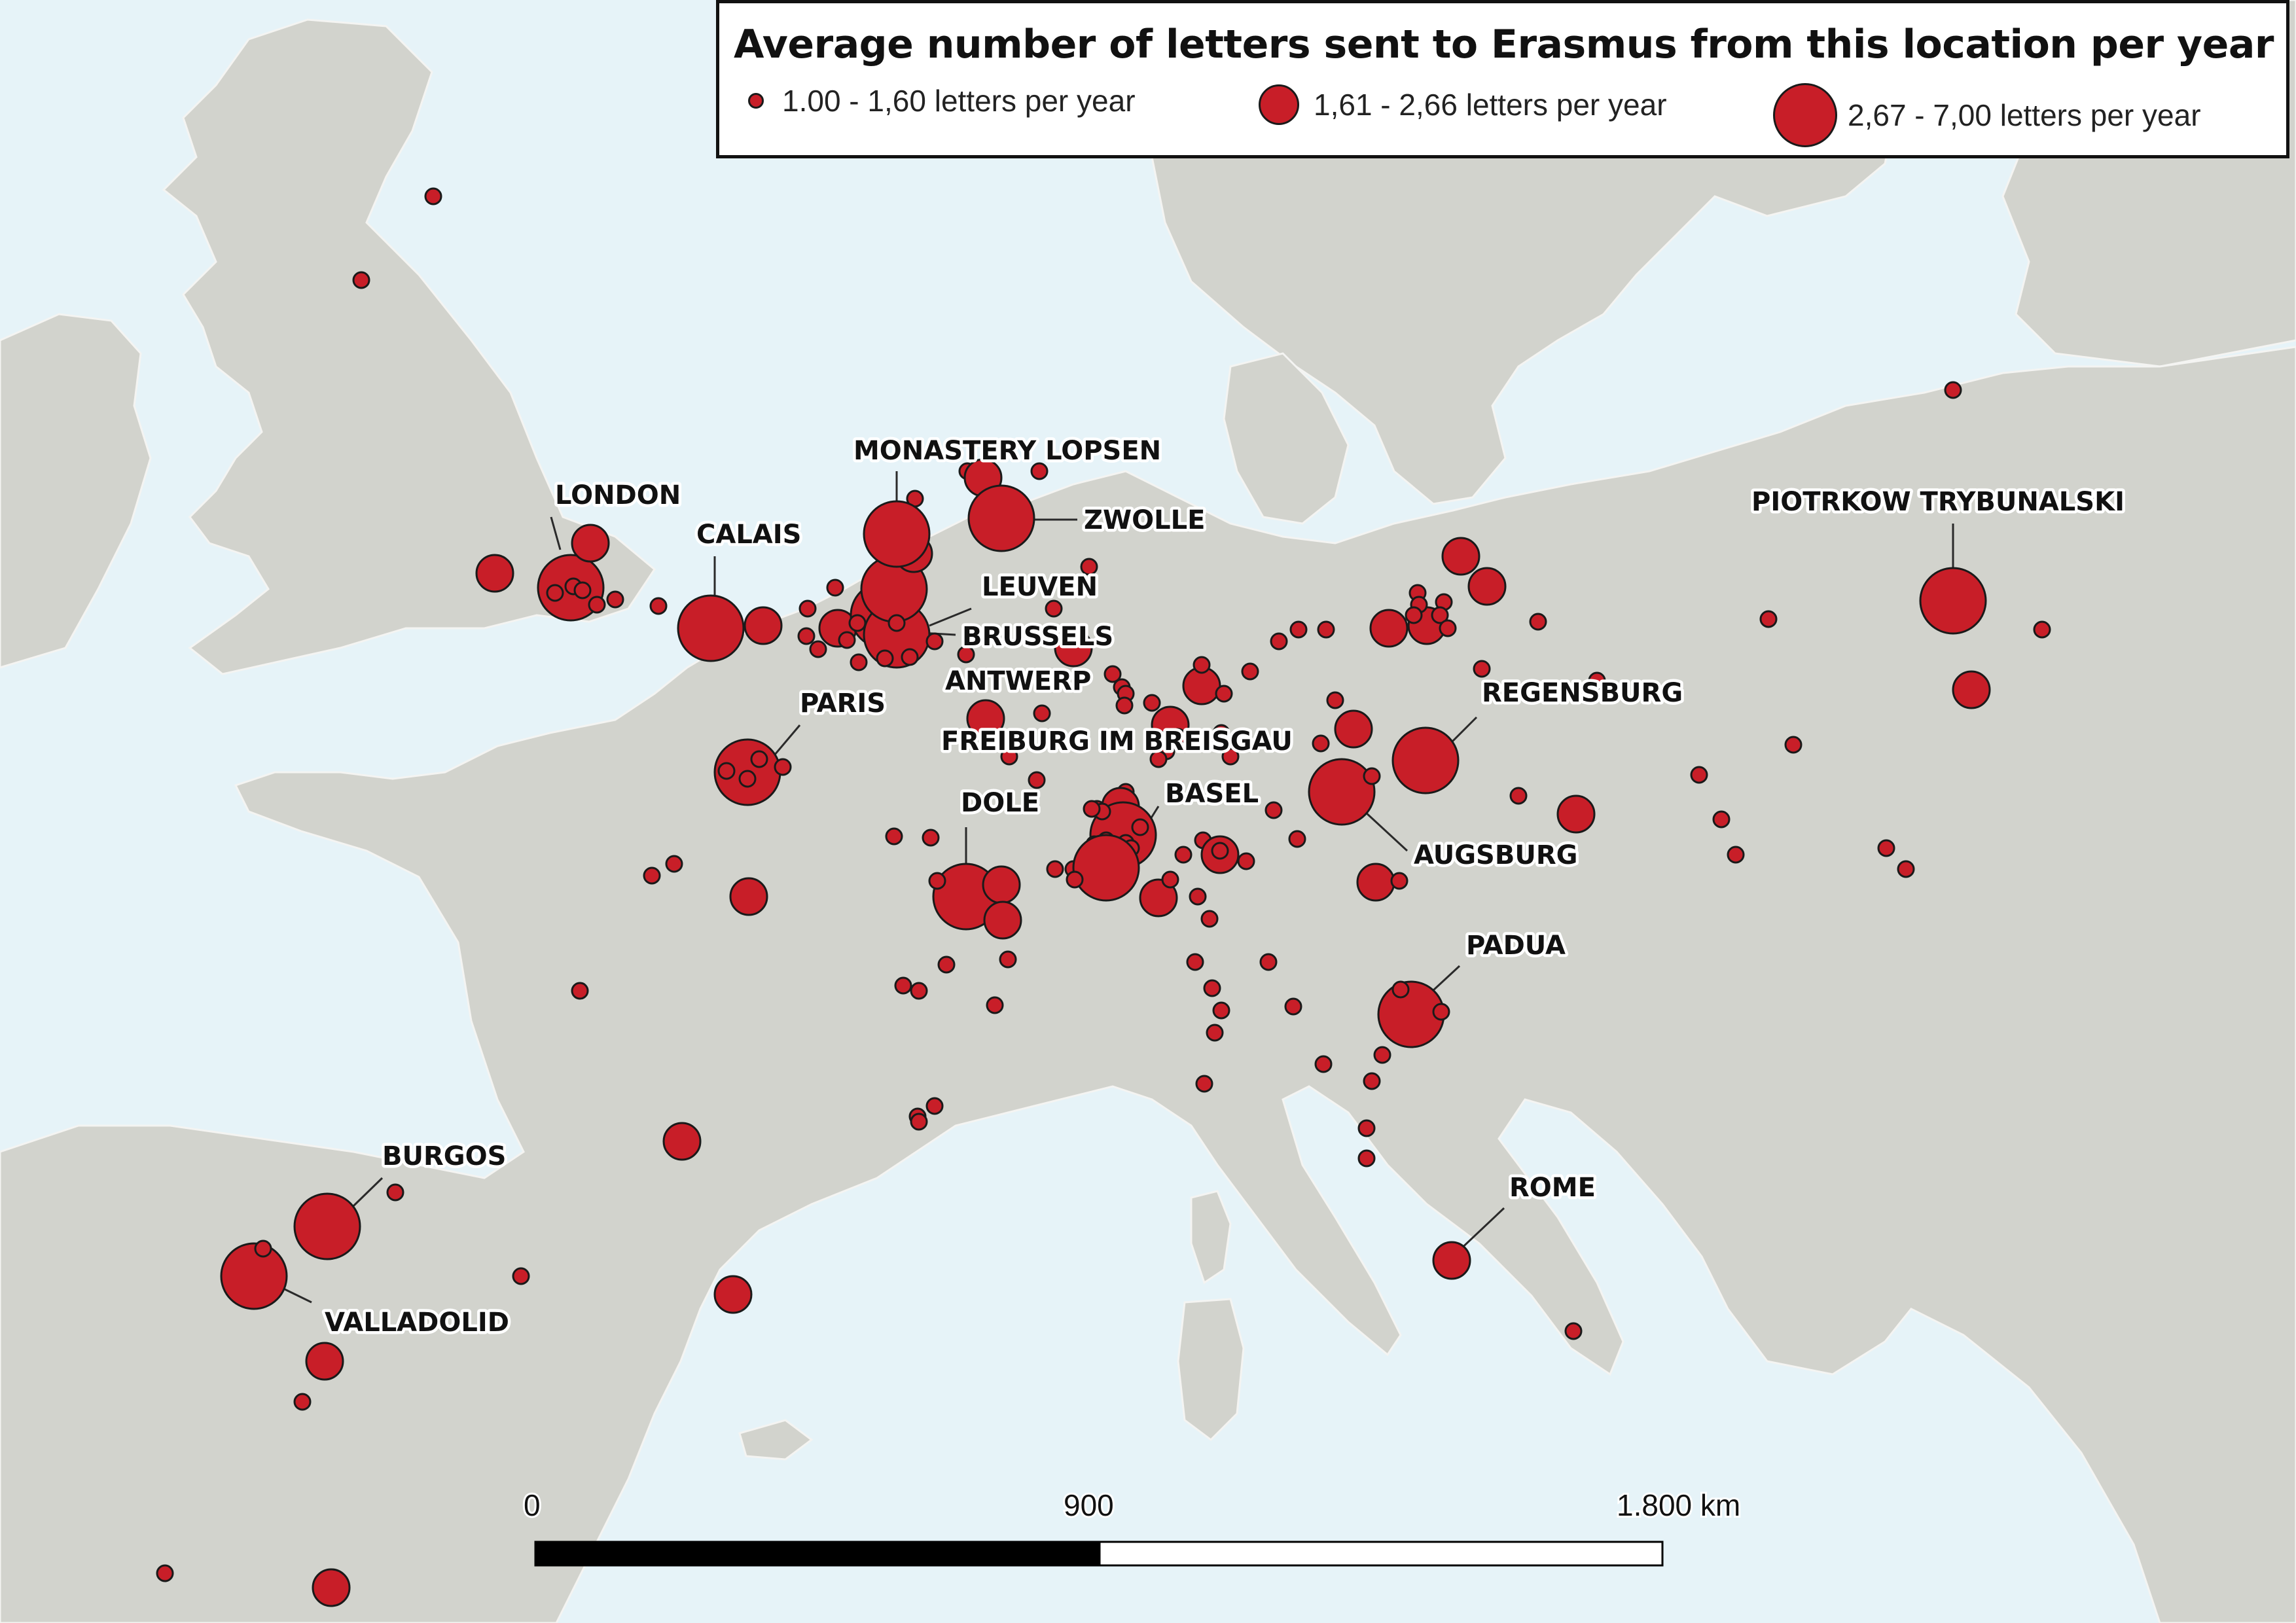  I want to click on city-label-london: LONDON, so click(618, 495).